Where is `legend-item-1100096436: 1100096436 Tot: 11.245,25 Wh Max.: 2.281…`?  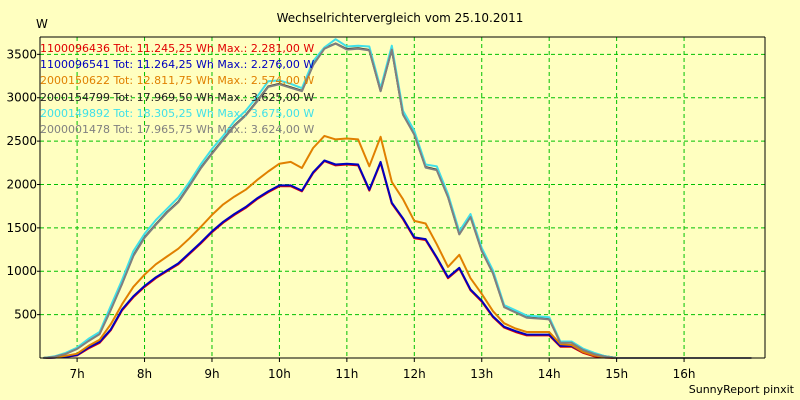 legend-item-1100096436: 1100096436 Tot: 11.245,25 Wh Max.: 2.281… is located at coordinates (177, 48).